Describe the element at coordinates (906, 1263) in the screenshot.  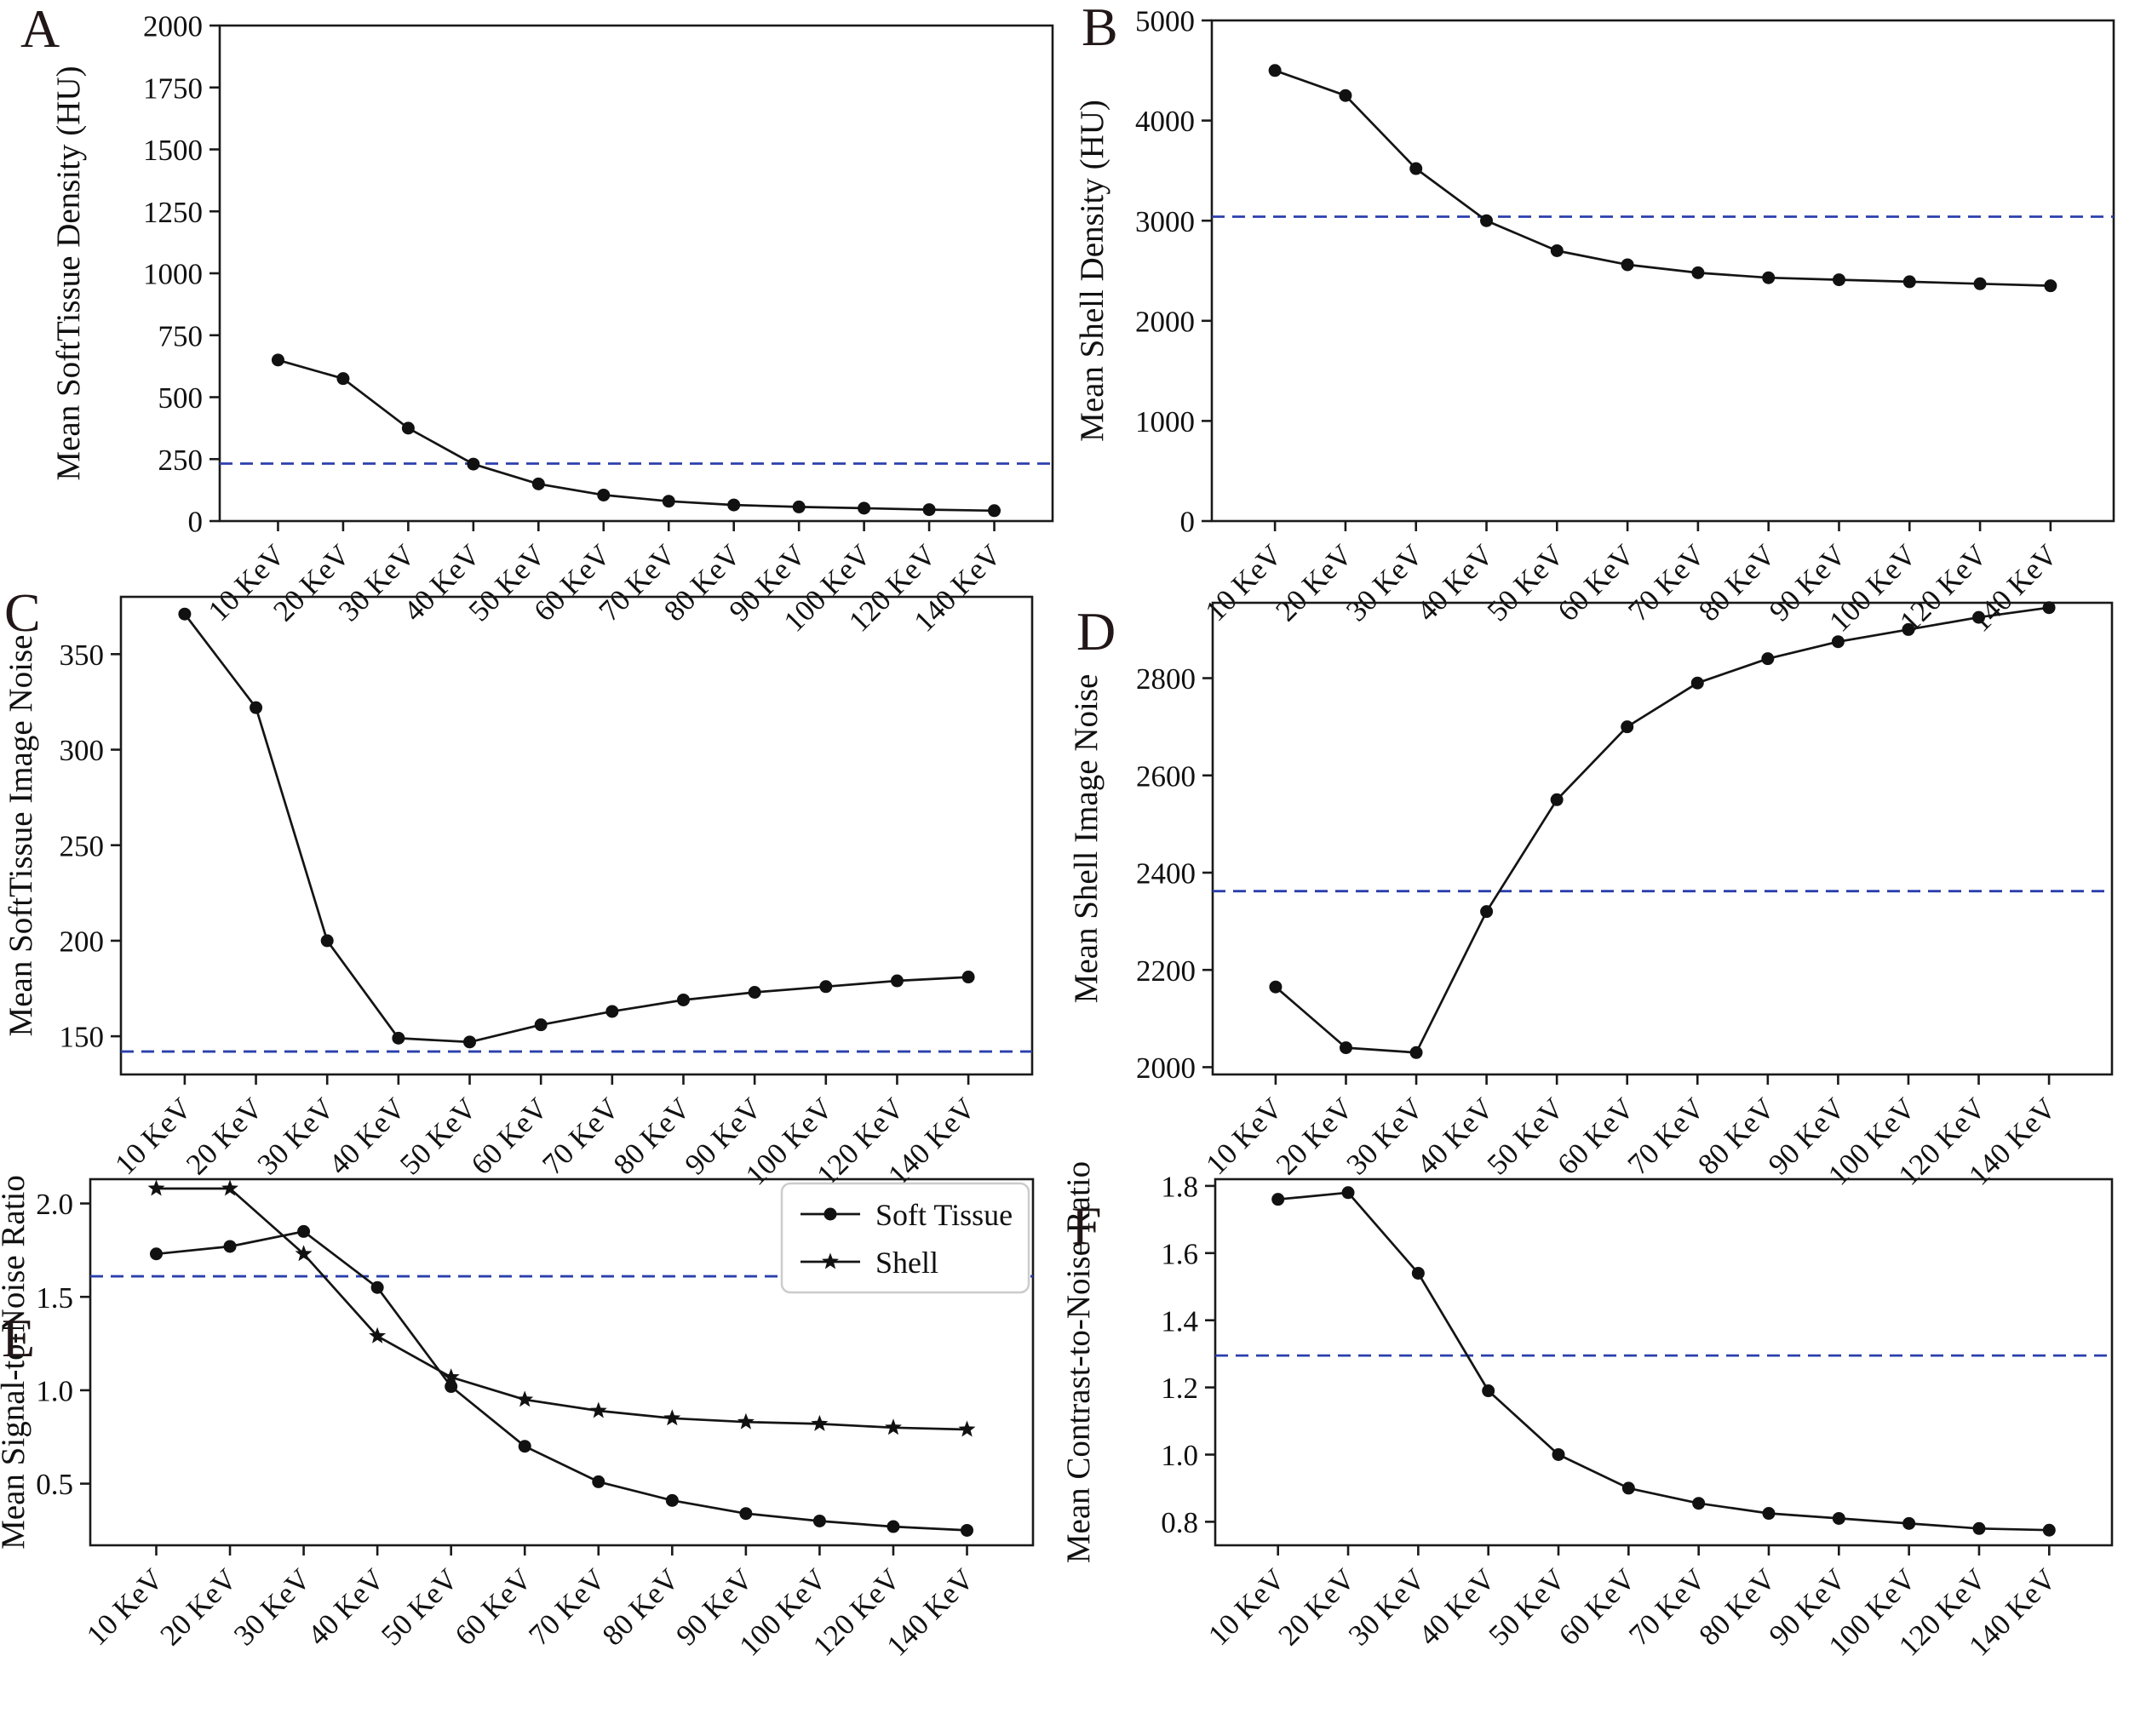
I see `legend-entry-label: Shell` at that location.